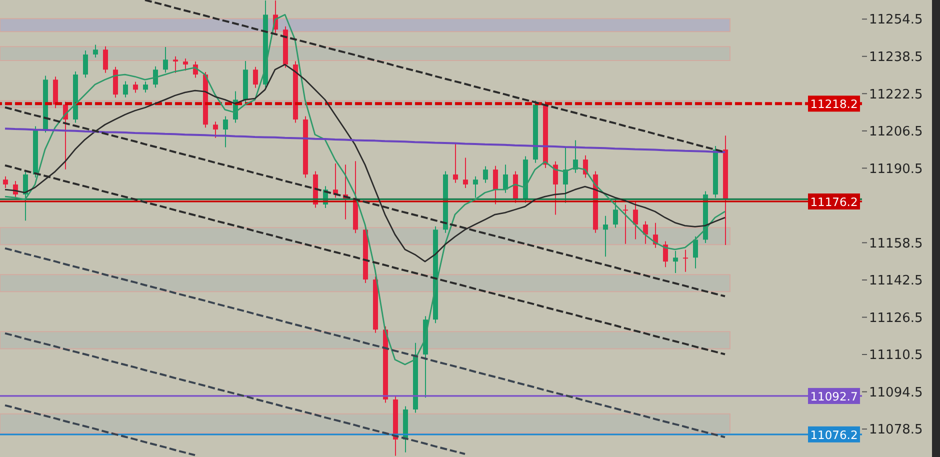 Image resolution: width=940 pixels, height=457 pixels. Describe the element at coordinates (834, 435) in the screenshot. I see `ref-line-label: 11076.2` at that location.